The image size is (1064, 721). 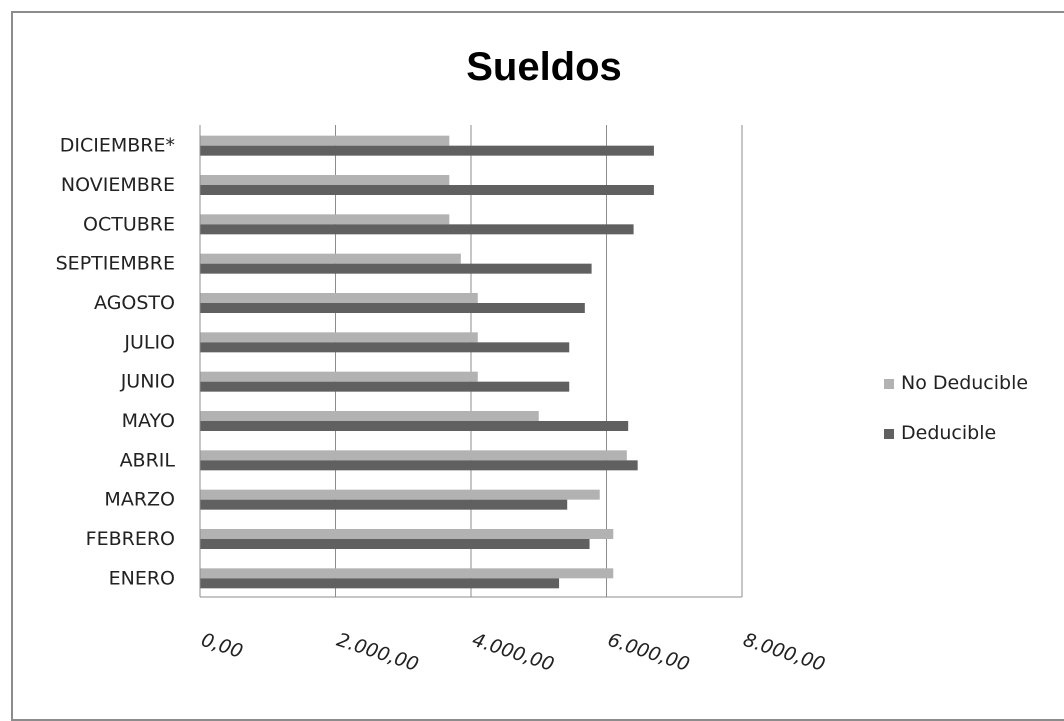 I want to click on bar-deducible-septiembre, so click(x=396, y=268).